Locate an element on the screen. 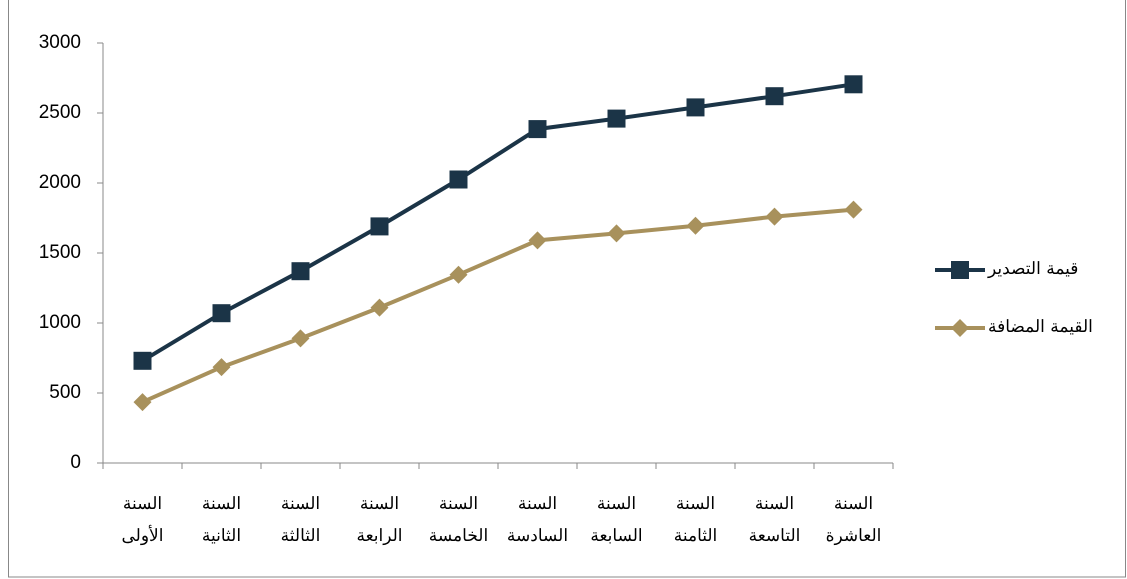  x-tick-label: السنة الثامنة is located at coordinates (695, 520).